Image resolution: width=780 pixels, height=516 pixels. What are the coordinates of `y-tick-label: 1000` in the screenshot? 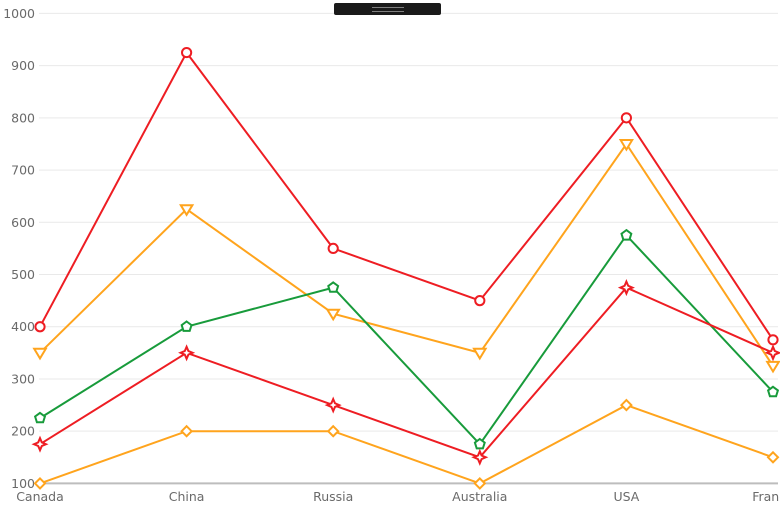 It's located at (19, 13).